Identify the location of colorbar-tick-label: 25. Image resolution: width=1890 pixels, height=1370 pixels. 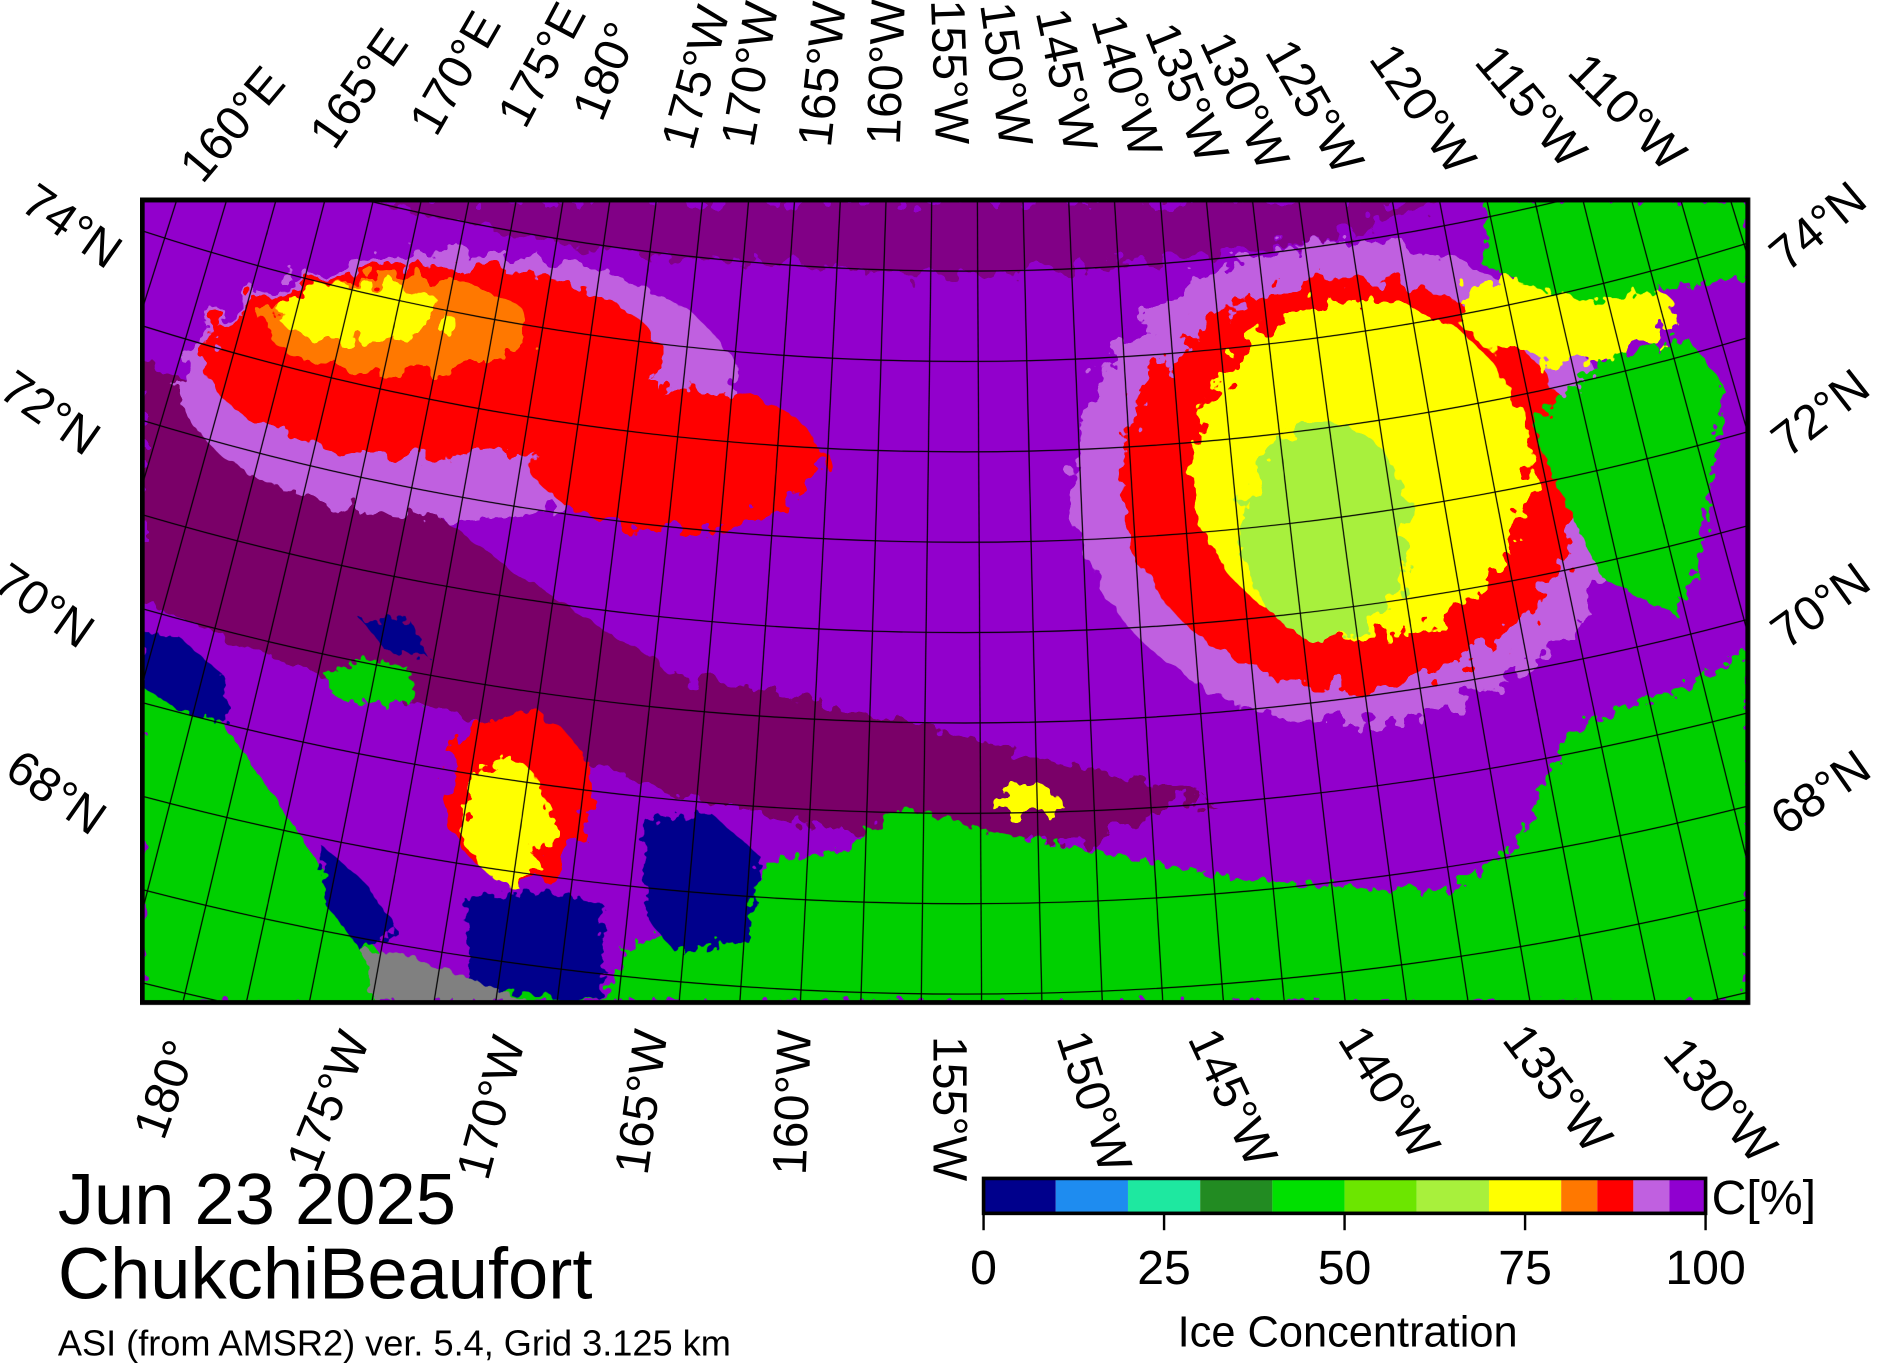
(1164, 1268).